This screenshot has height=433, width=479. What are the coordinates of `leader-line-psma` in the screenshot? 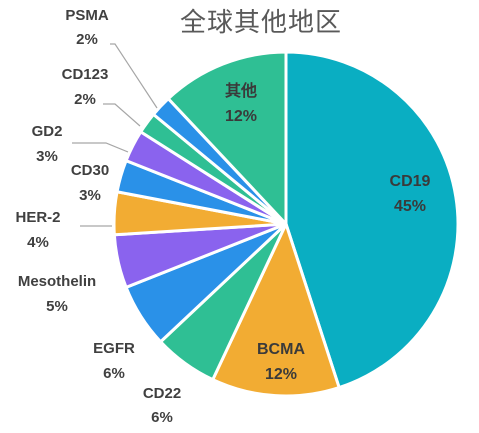 It's located at (134, 76).